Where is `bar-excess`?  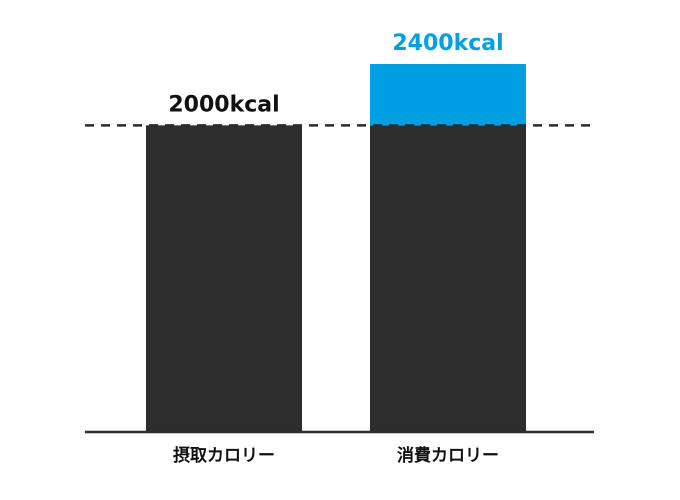 bar-excess is located at coordinates (448, 95).